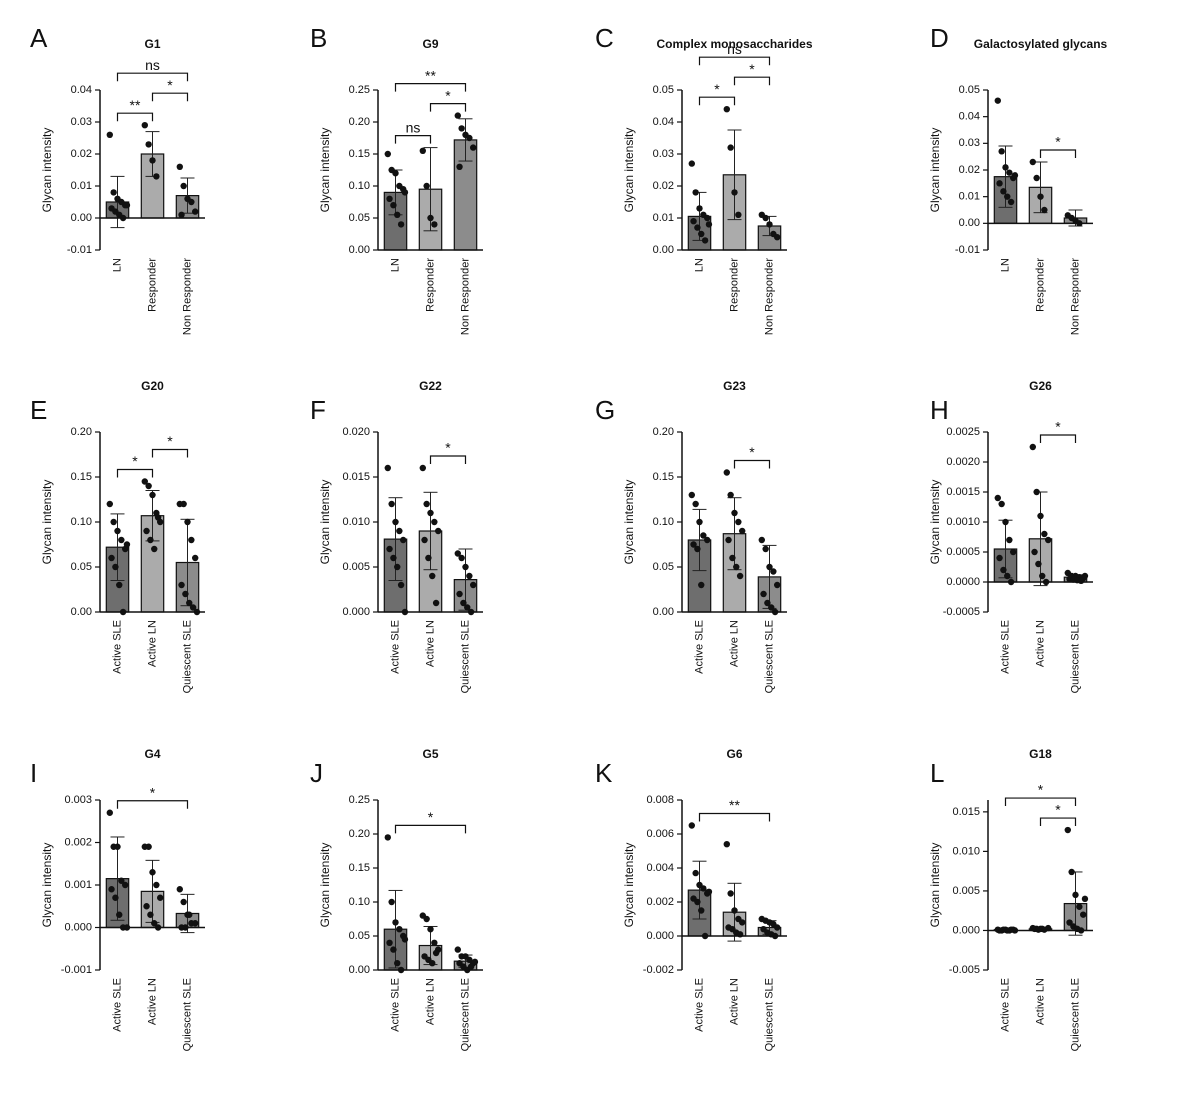 This screenshot has width=1200, height=1105. What do you see at coordinates (663, 218) in the screenshot?
I see `y-tick-label: 0.01` at bounding box center [663, 218].